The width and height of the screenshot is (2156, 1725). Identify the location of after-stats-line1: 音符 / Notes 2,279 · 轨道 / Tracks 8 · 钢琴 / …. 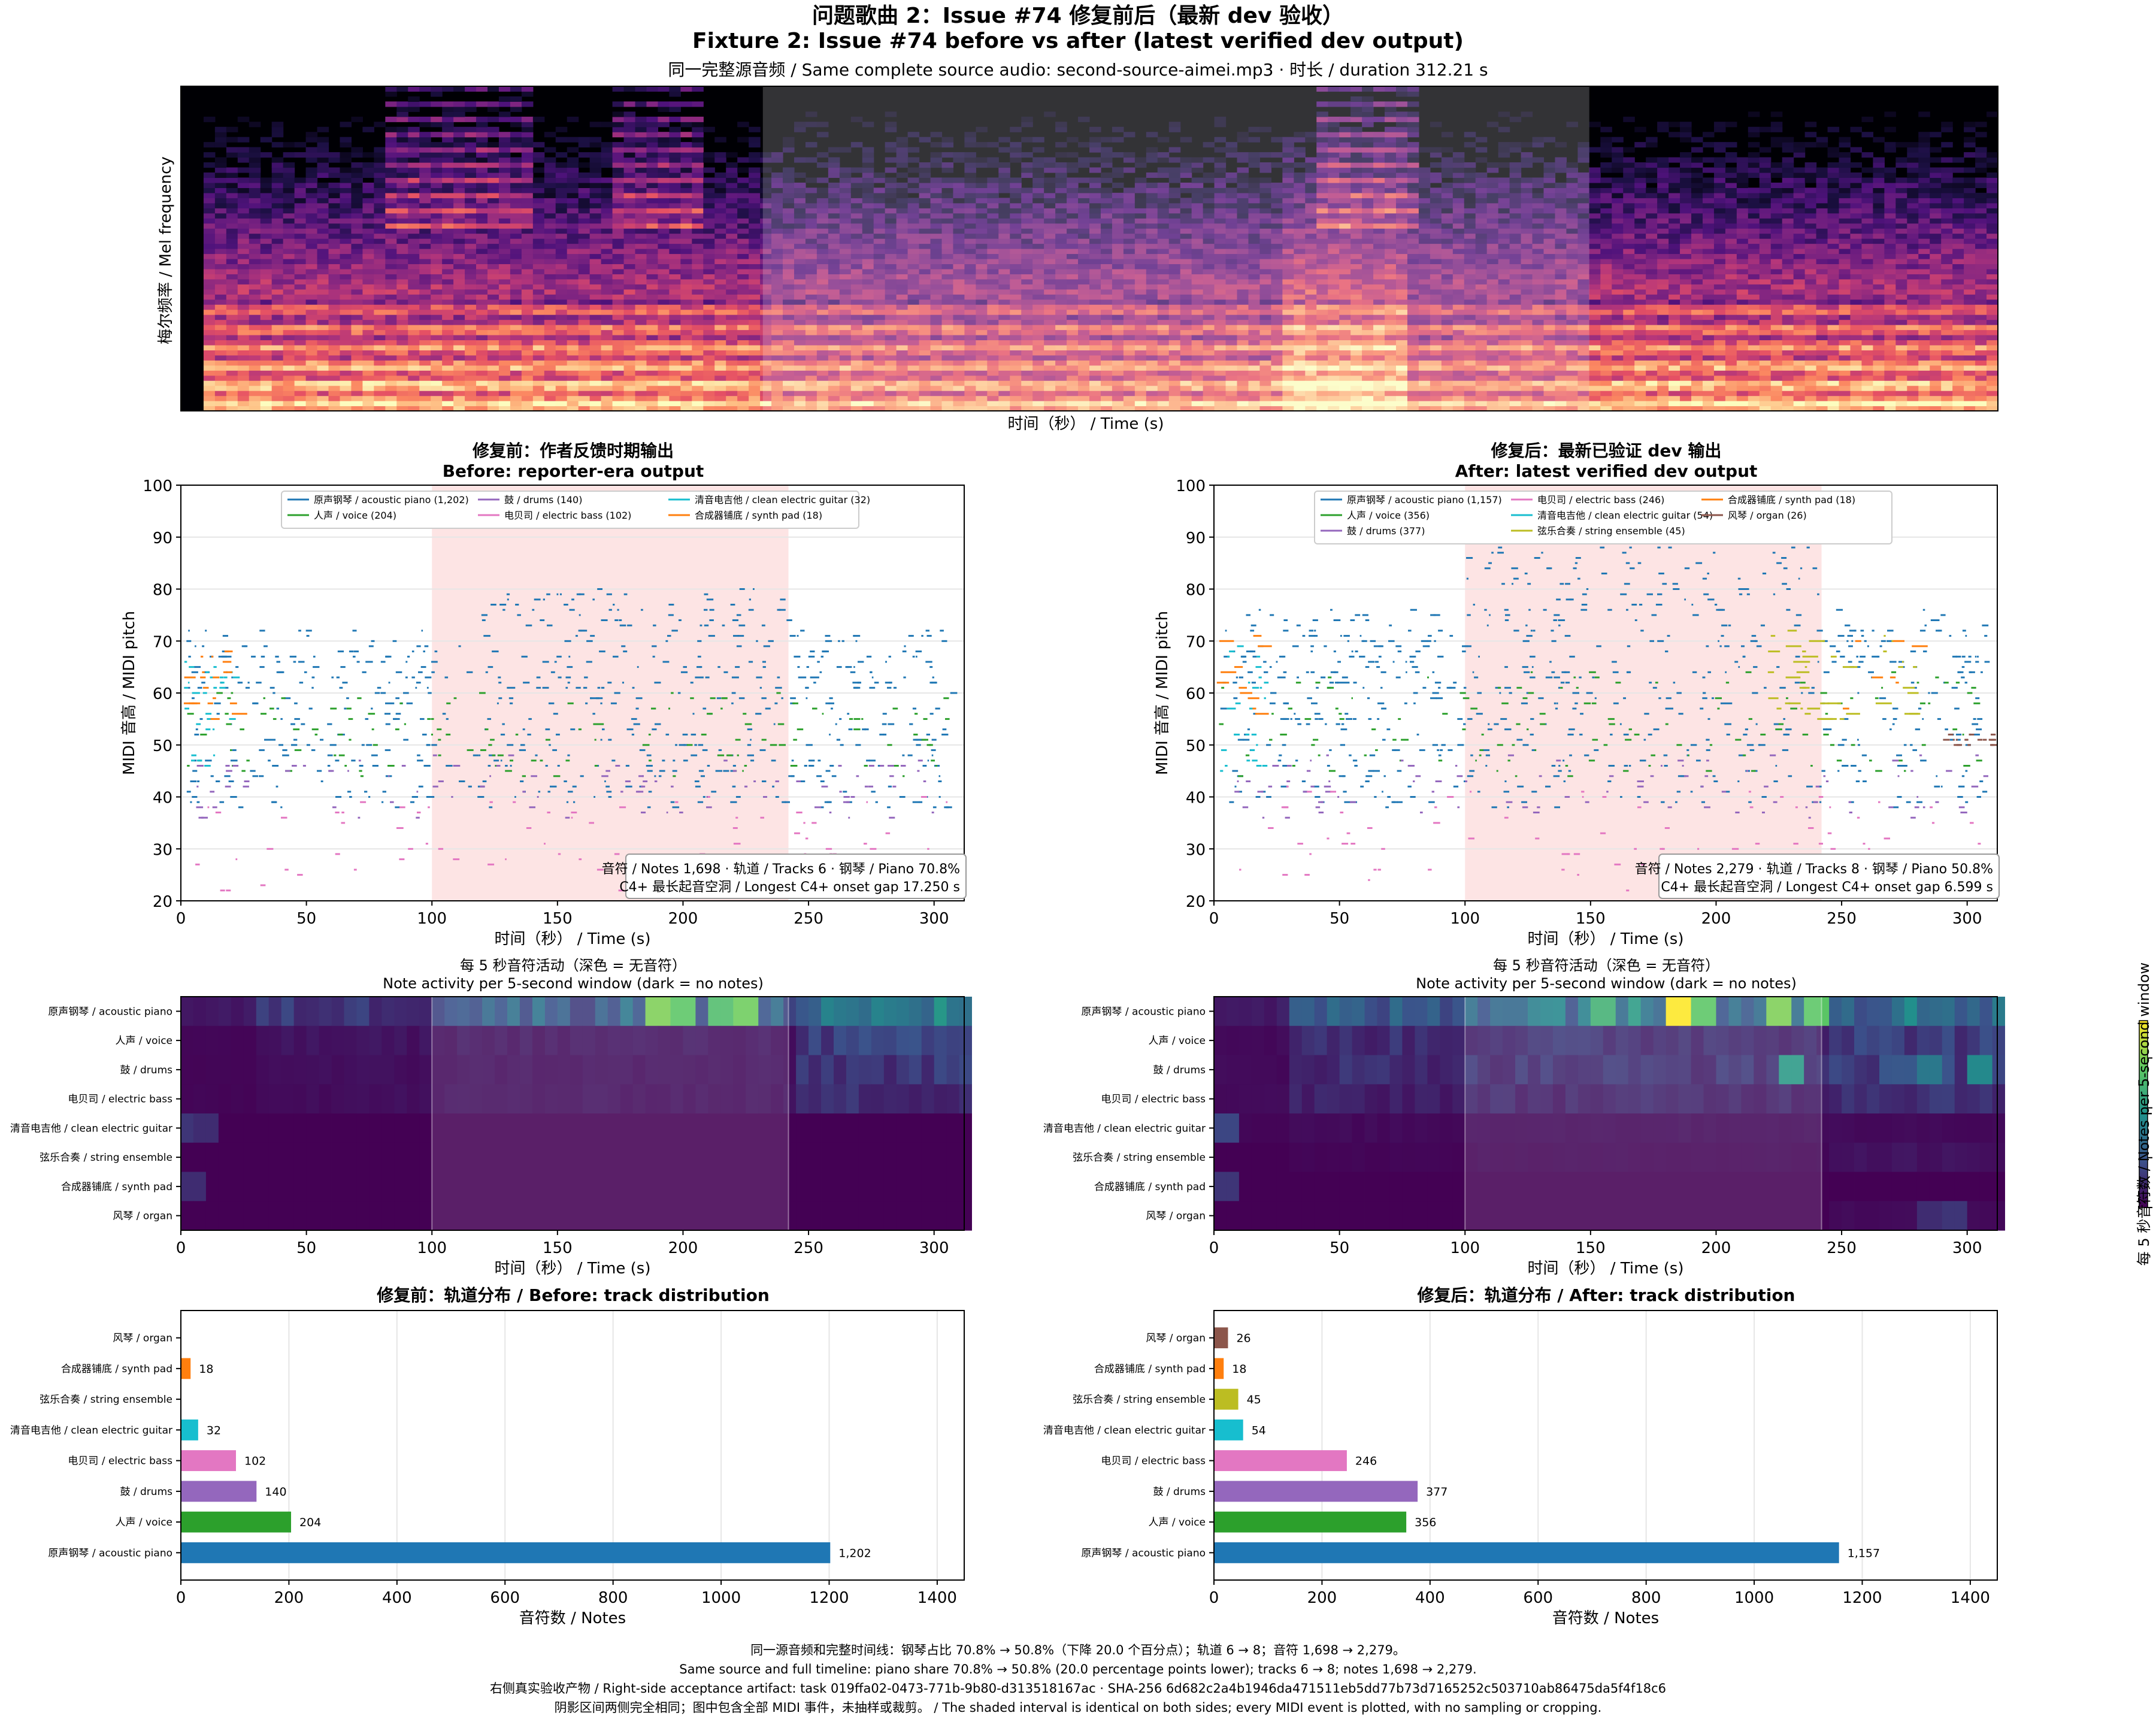
(1814, 870).